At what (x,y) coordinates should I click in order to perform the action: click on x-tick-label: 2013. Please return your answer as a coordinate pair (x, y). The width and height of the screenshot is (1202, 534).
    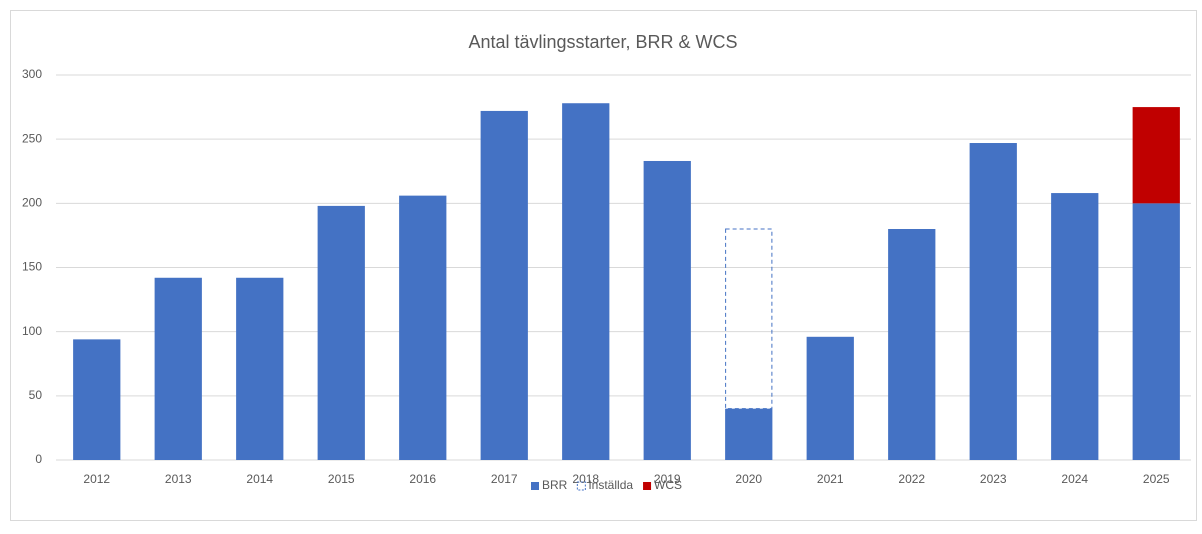
    Looking at the image, I should click on (178, 479).